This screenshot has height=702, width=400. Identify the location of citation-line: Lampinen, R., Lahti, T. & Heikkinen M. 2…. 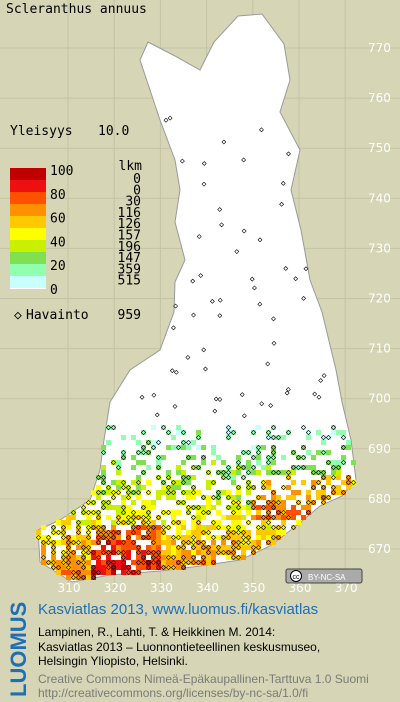
(156, 632).